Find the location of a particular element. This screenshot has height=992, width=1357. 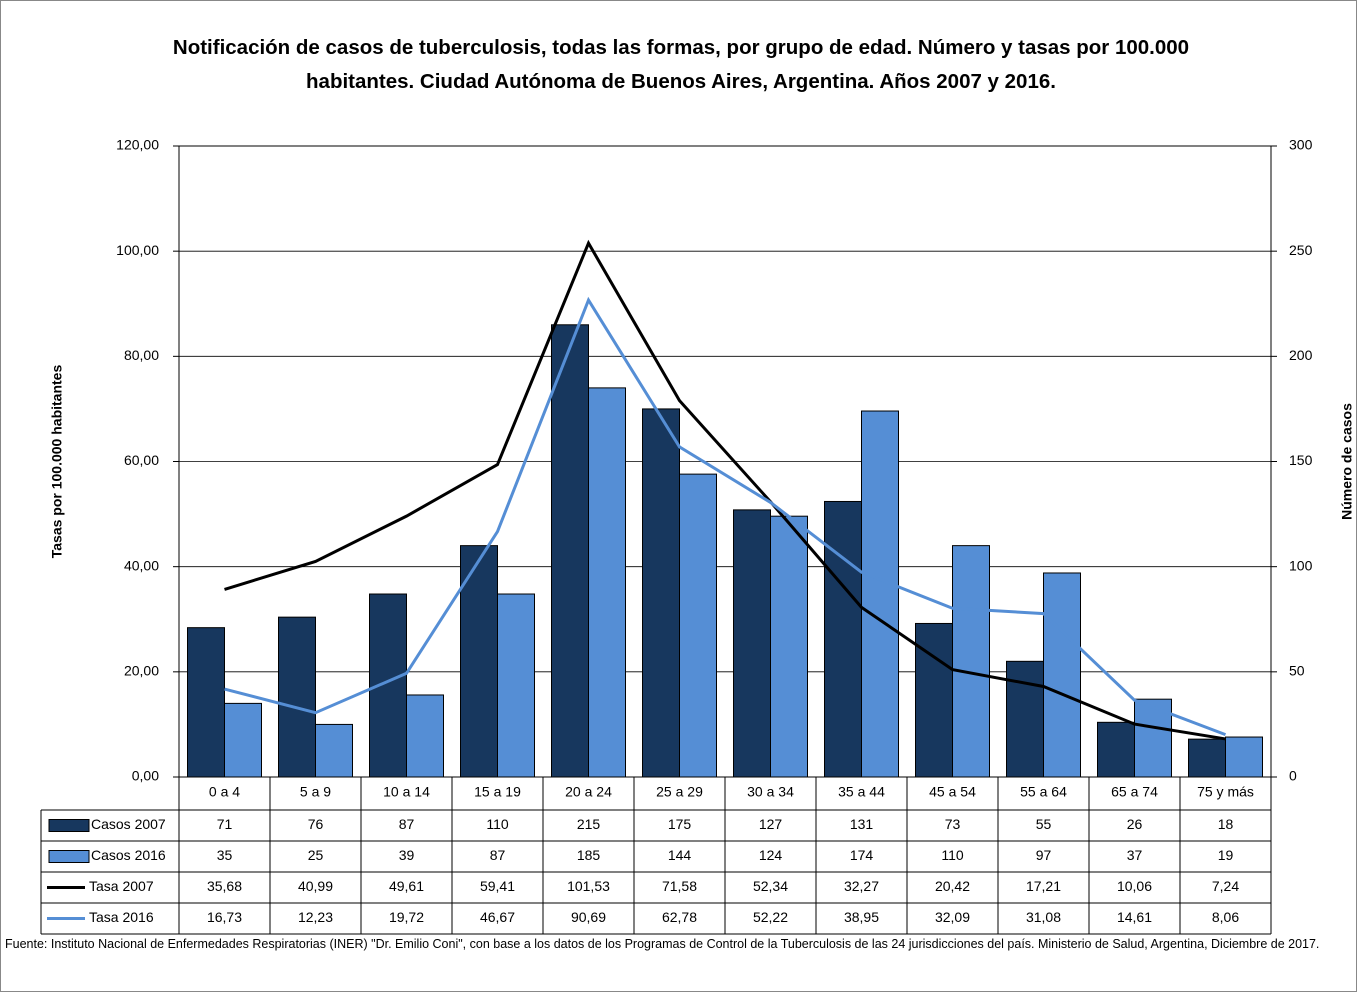

data-label: 17,21 is located at coordinates (1043, 886).